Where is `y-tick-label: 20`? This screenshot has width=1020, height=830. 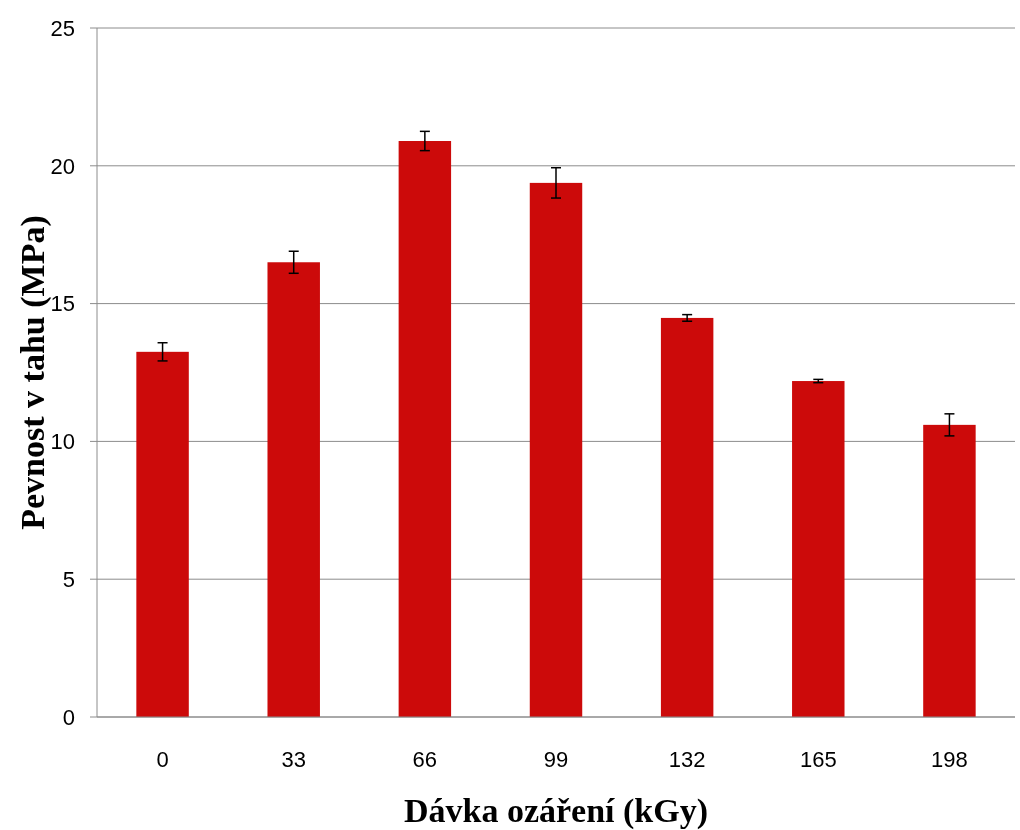
y-tick-label: 20 is located at coordinates (62, 166).